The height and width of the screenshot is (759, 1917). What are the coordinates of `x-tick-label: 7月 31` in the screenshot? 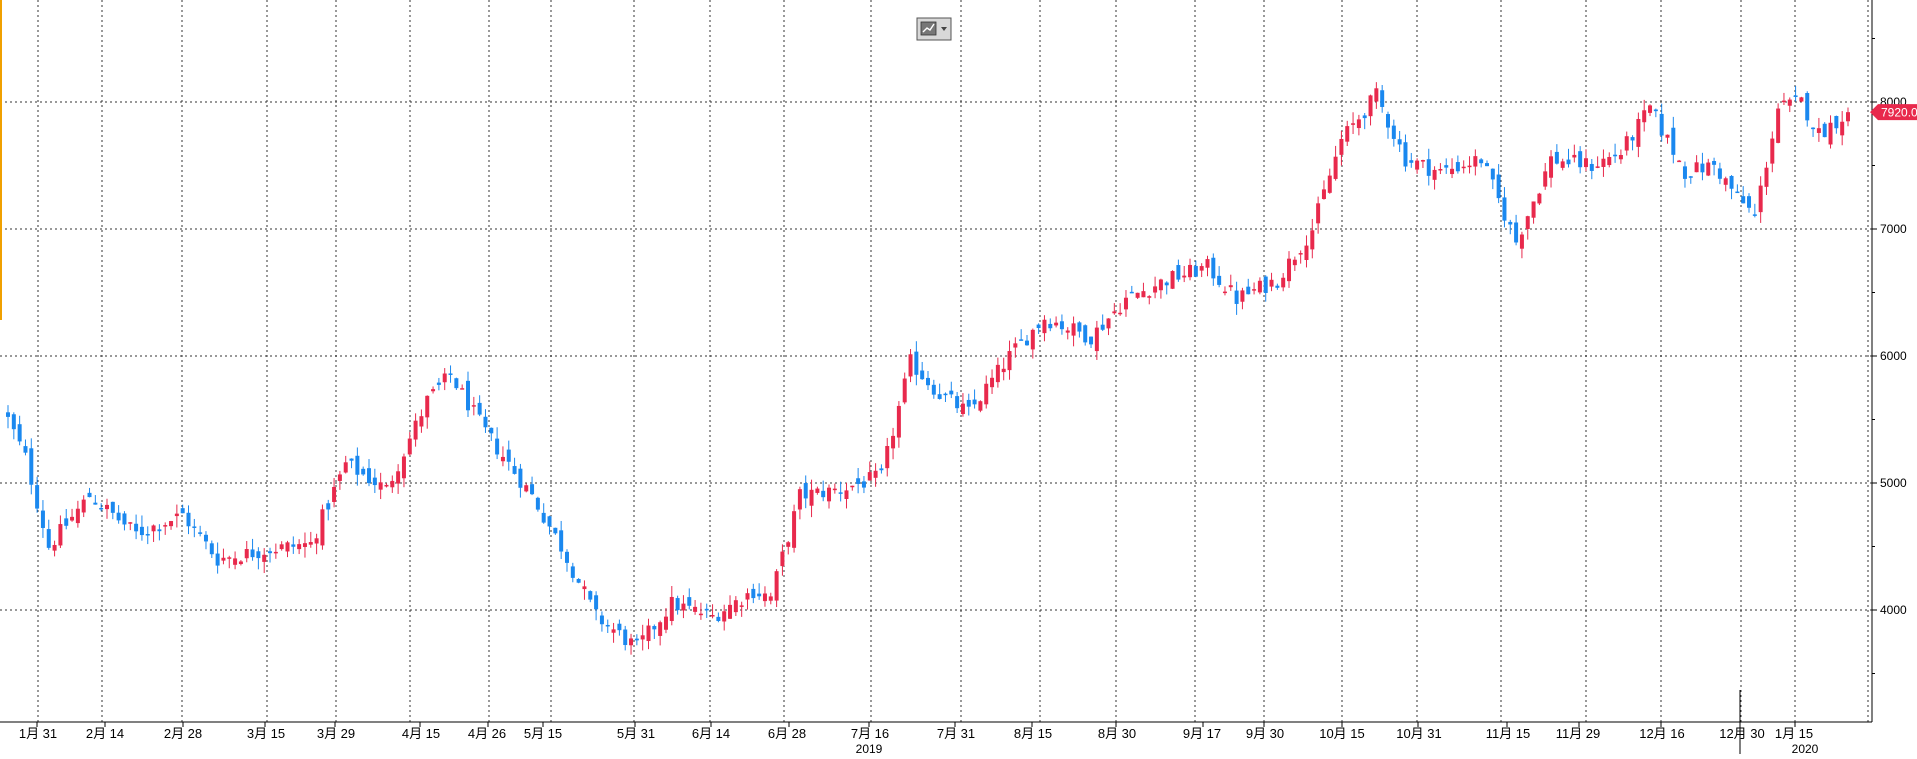 It's located at (956, 733).